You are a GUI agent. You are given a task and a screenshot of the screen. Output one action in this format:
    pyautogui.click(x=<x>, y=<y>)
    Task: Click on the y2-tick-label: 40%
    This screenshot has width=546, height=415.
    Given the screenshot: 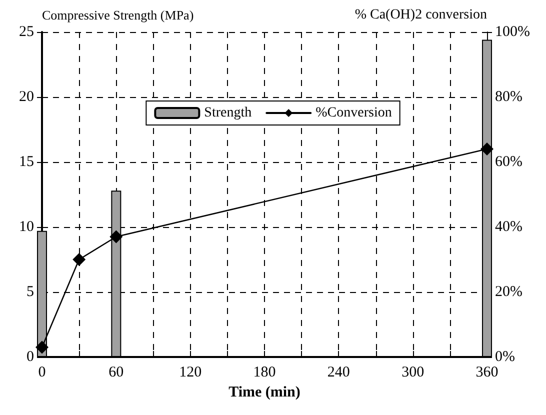 What is the action you would take?
    pyautogui.click(x=508, y=227)
    